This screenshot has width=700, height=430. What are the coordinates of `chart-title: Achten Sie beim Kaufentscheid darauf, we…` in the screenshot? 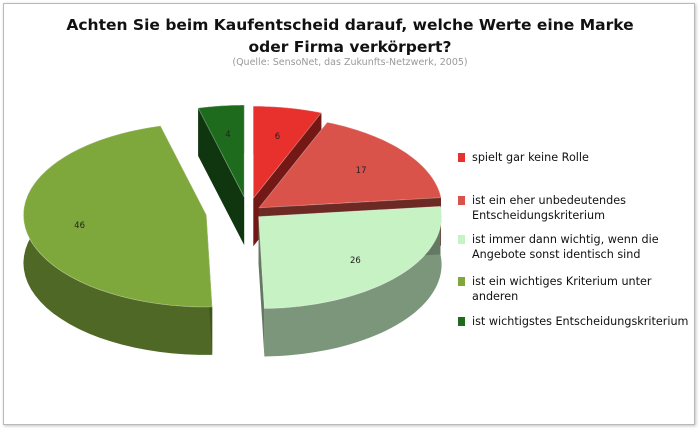 It's located at (350, 36).